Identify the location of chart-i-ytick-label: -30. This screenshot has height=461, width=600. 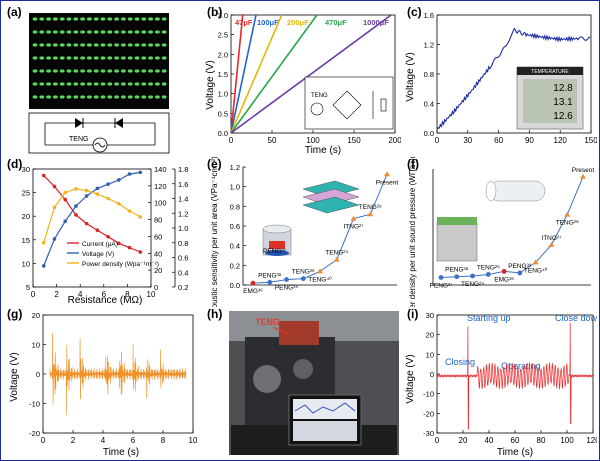
(428, 433).